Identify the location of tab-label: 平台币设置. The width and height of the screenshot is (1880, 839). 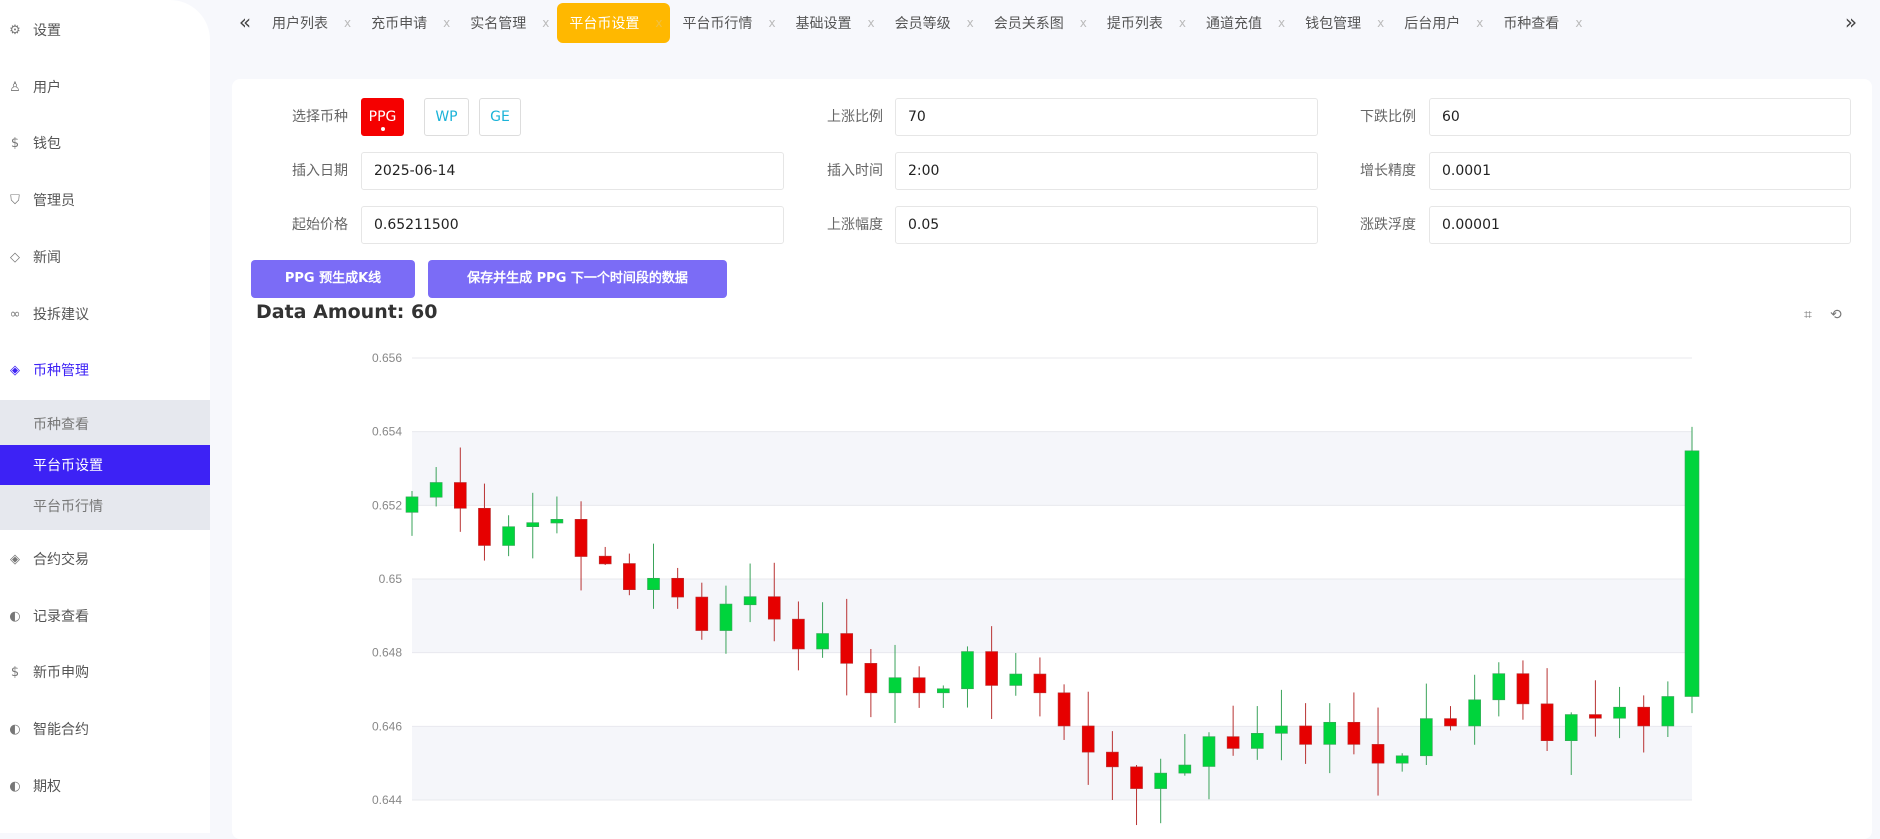
(604, 24).